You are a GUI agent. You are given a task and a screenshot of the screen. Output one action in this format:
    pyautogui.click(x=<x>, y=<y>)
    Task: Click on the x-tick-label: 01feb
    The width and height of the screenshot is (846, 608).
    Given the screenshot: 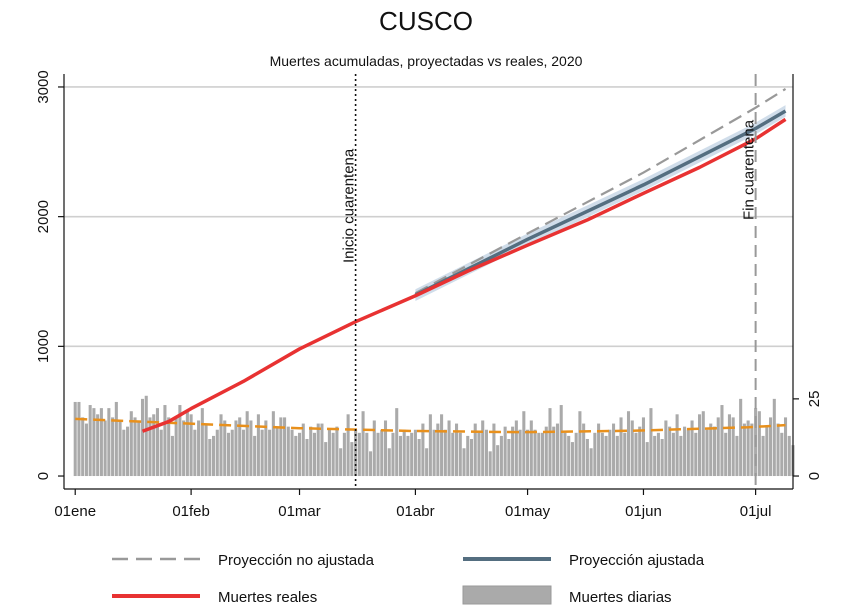 What is the action you would take?
    pyautogui.click(x=191, y=511)
    